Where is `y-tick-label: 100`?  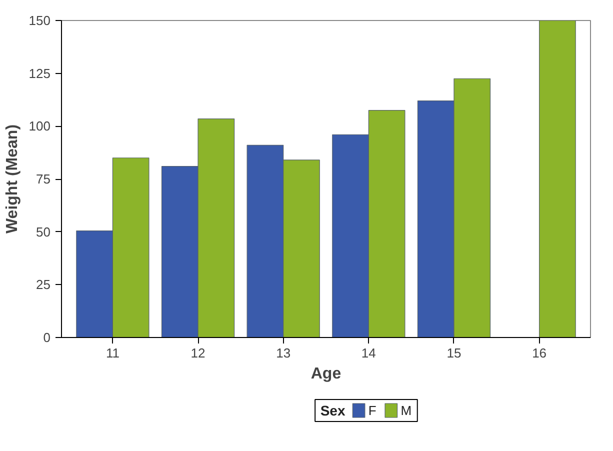 y-tick-label: 100 is located at coordinates (39, 126).